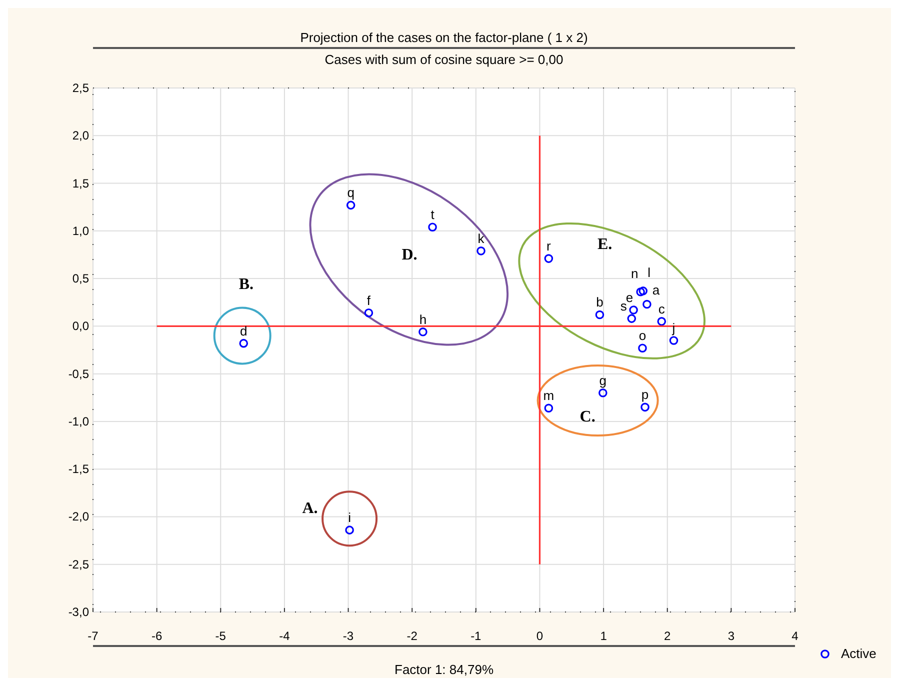  Describe the element at coordinates (604, 636) in the screenshot. I see `x-tick-label: 1` at that location.